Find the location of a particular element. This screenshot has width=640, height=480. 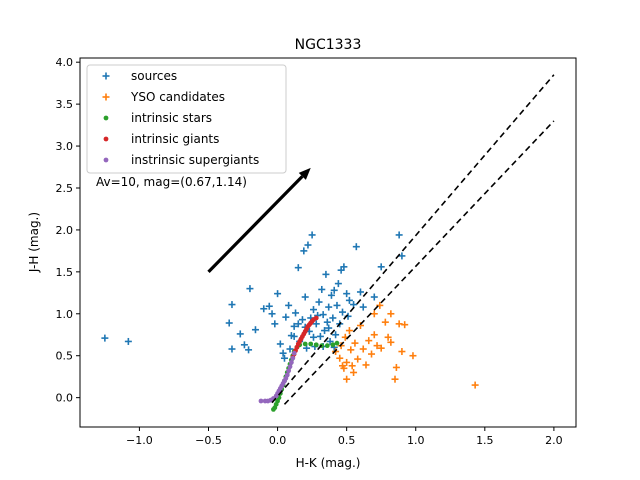

legend-label: instrinsic supergiants is located at coordinates (195, 160).